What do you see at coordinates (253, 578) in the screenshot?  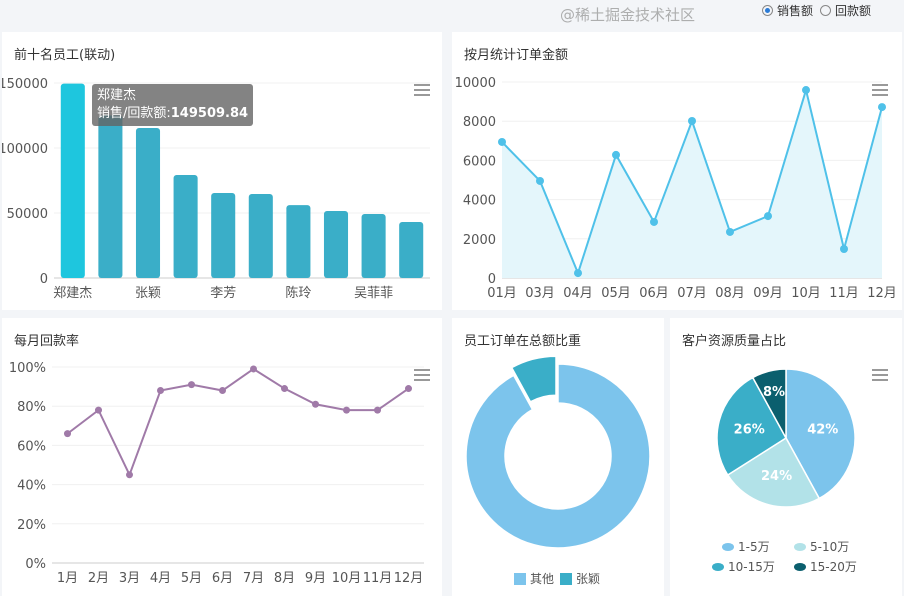 I see `x-tick-label: 7月` at bounding box center [253, 578].